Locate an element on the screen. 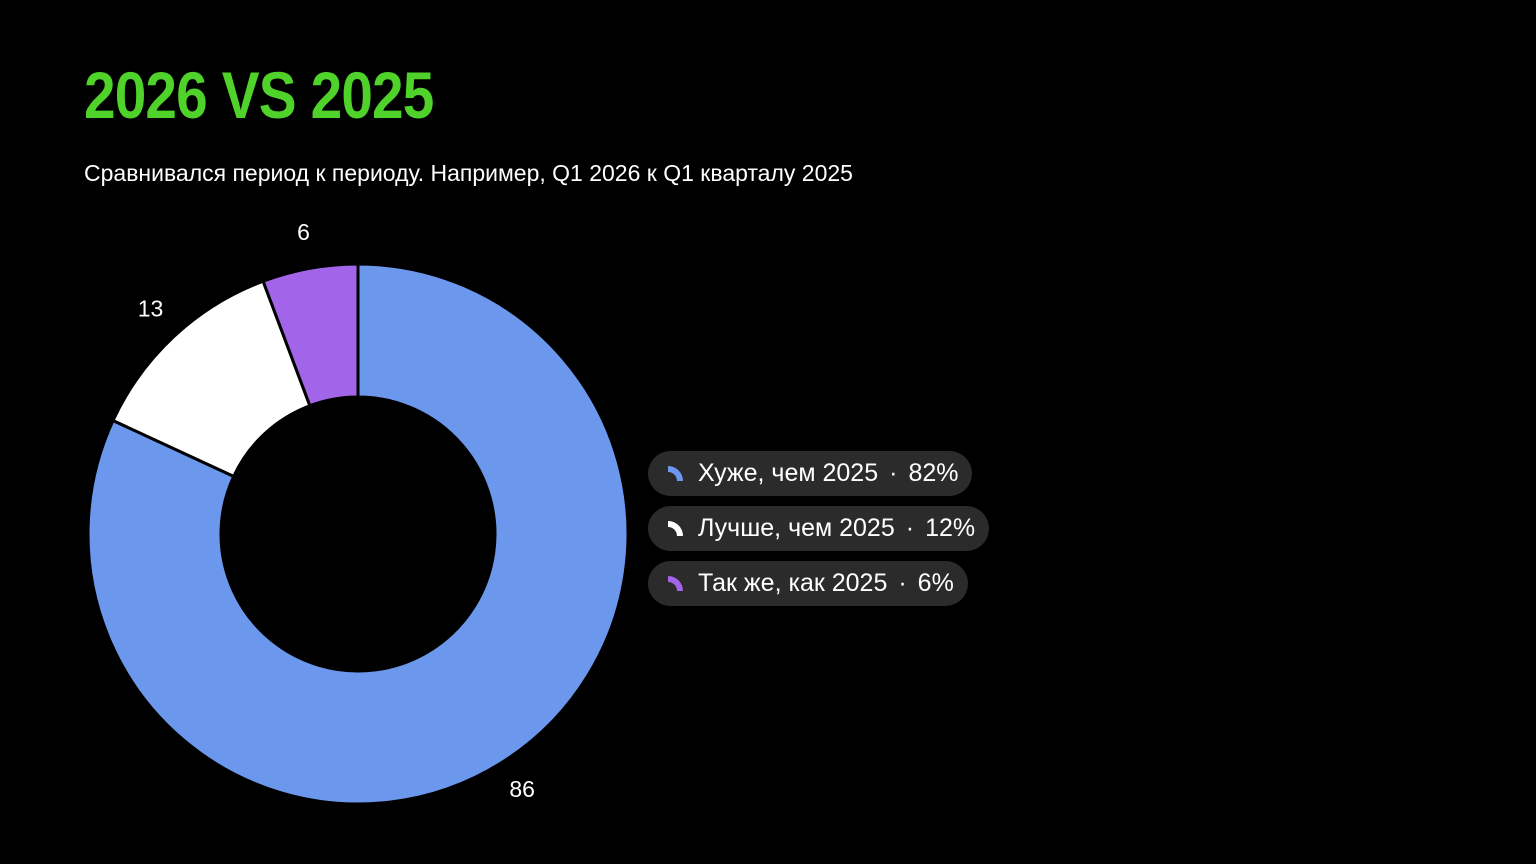  slice-value-label: 6 is located at coordinates (303, 232).